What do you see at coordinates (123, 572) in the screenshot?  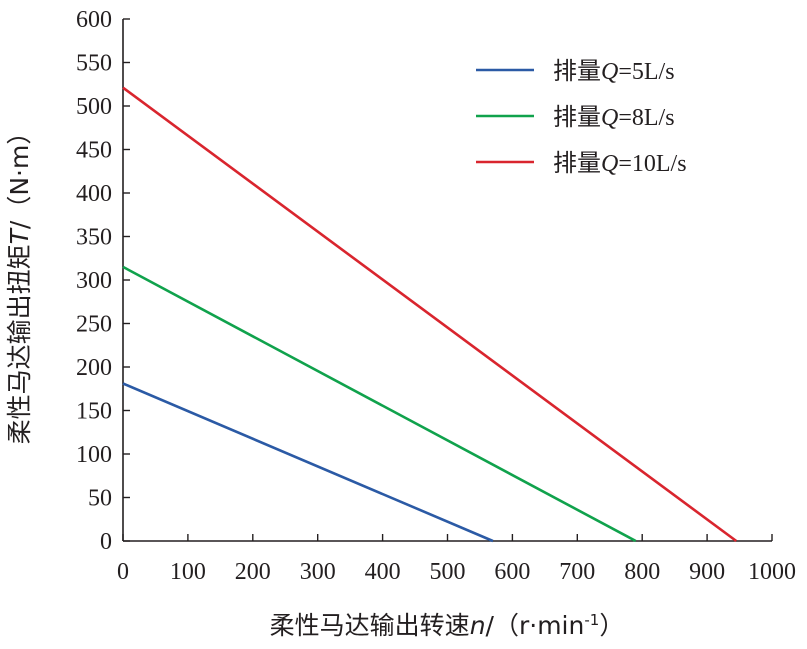 I see `x-tick-label: 0` at bounding box center [123, 572].